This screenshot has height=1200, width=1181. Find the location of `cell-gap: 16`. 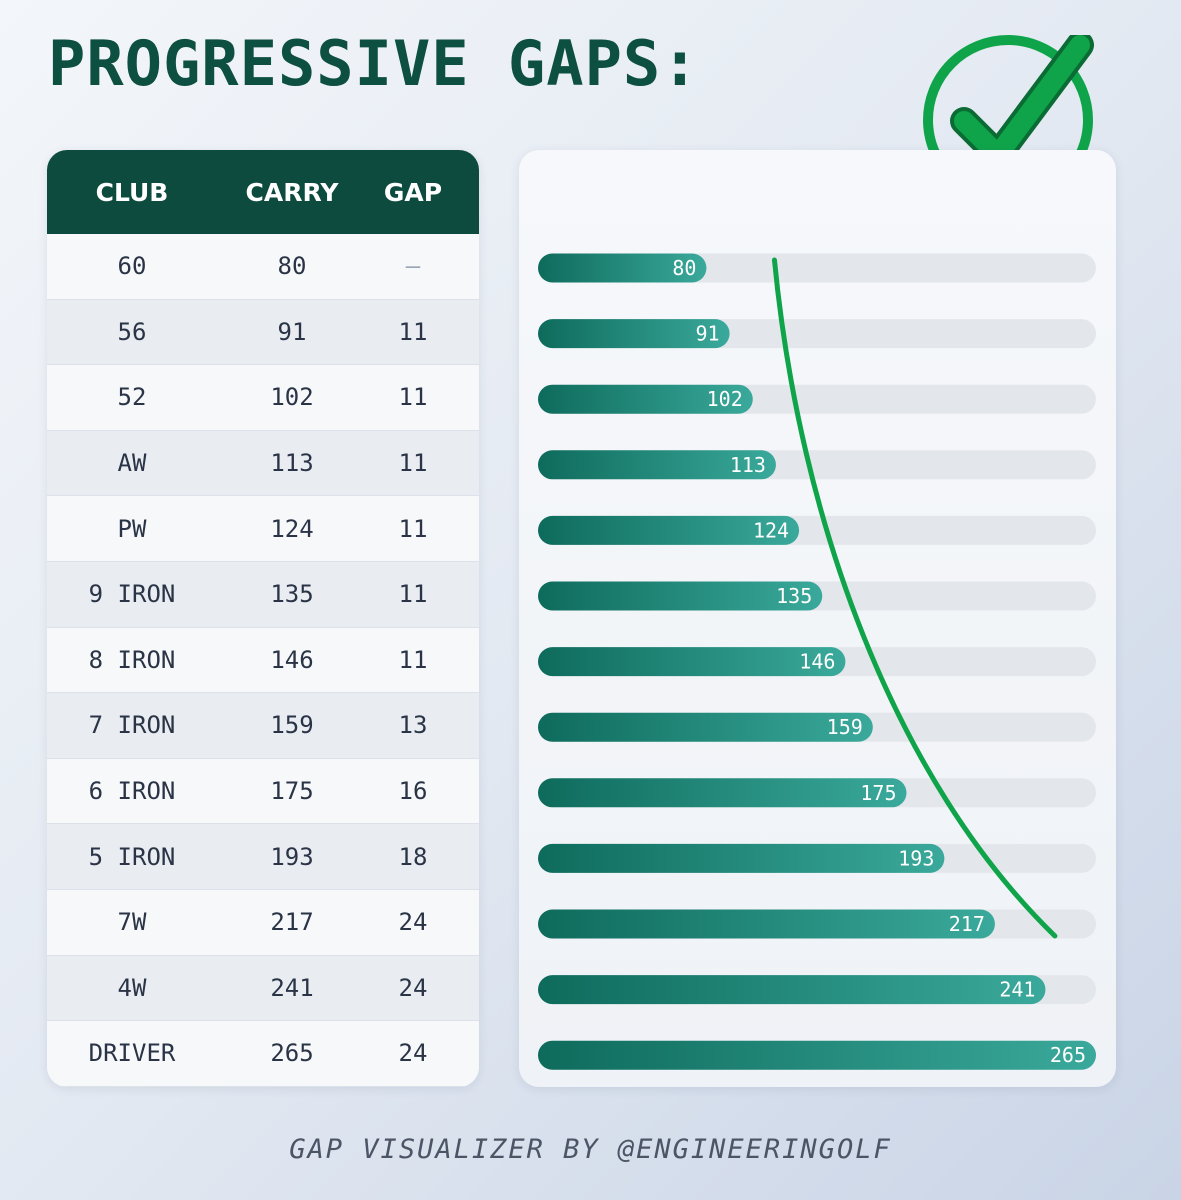

cell-gap: 16 is located at coordinates (413, 791).